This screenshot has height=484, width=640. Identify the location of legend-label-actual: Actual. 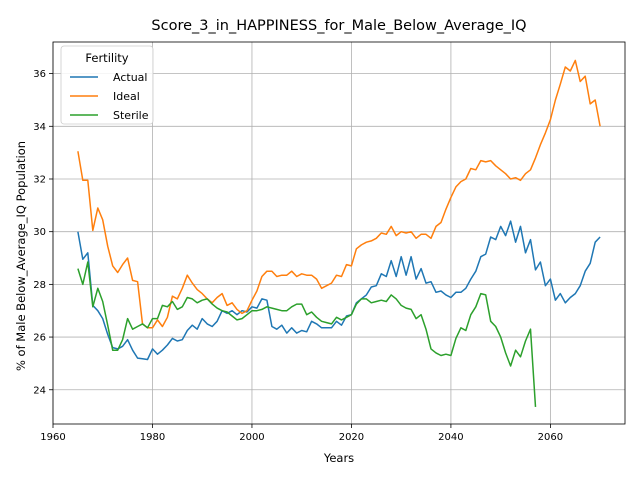
(130, 77).